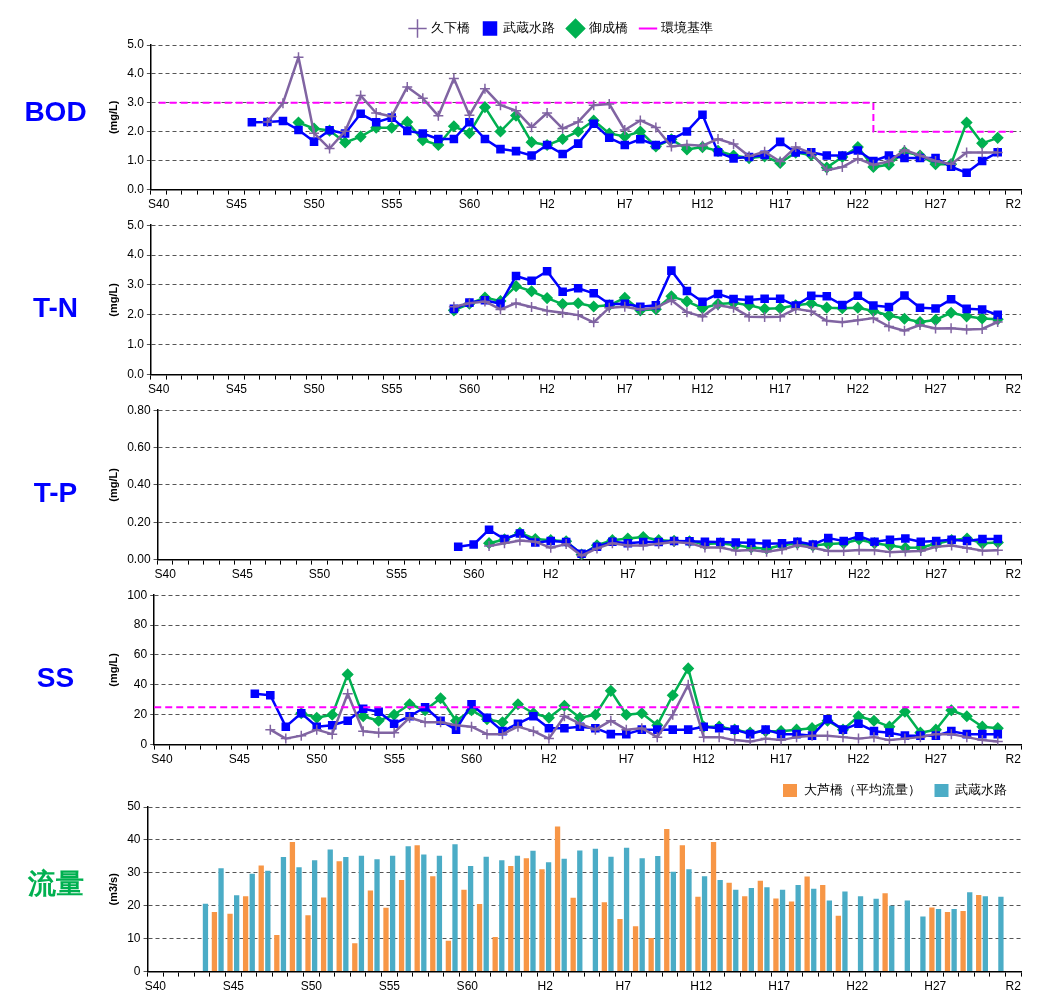 The width and height of the screenshot is (1045, 993). Describe the element at coordinates (139, 521) in the screenshot. I see `y-tick-label: 0.20` at that location.